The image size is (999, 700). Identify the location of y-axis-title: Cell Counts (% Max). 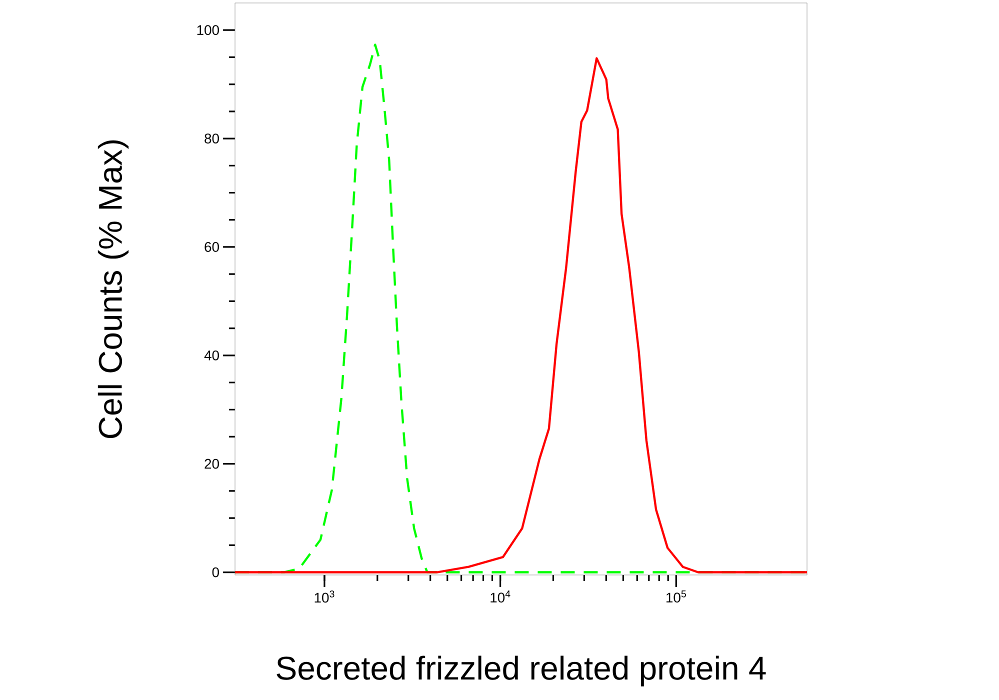
(113, 289).